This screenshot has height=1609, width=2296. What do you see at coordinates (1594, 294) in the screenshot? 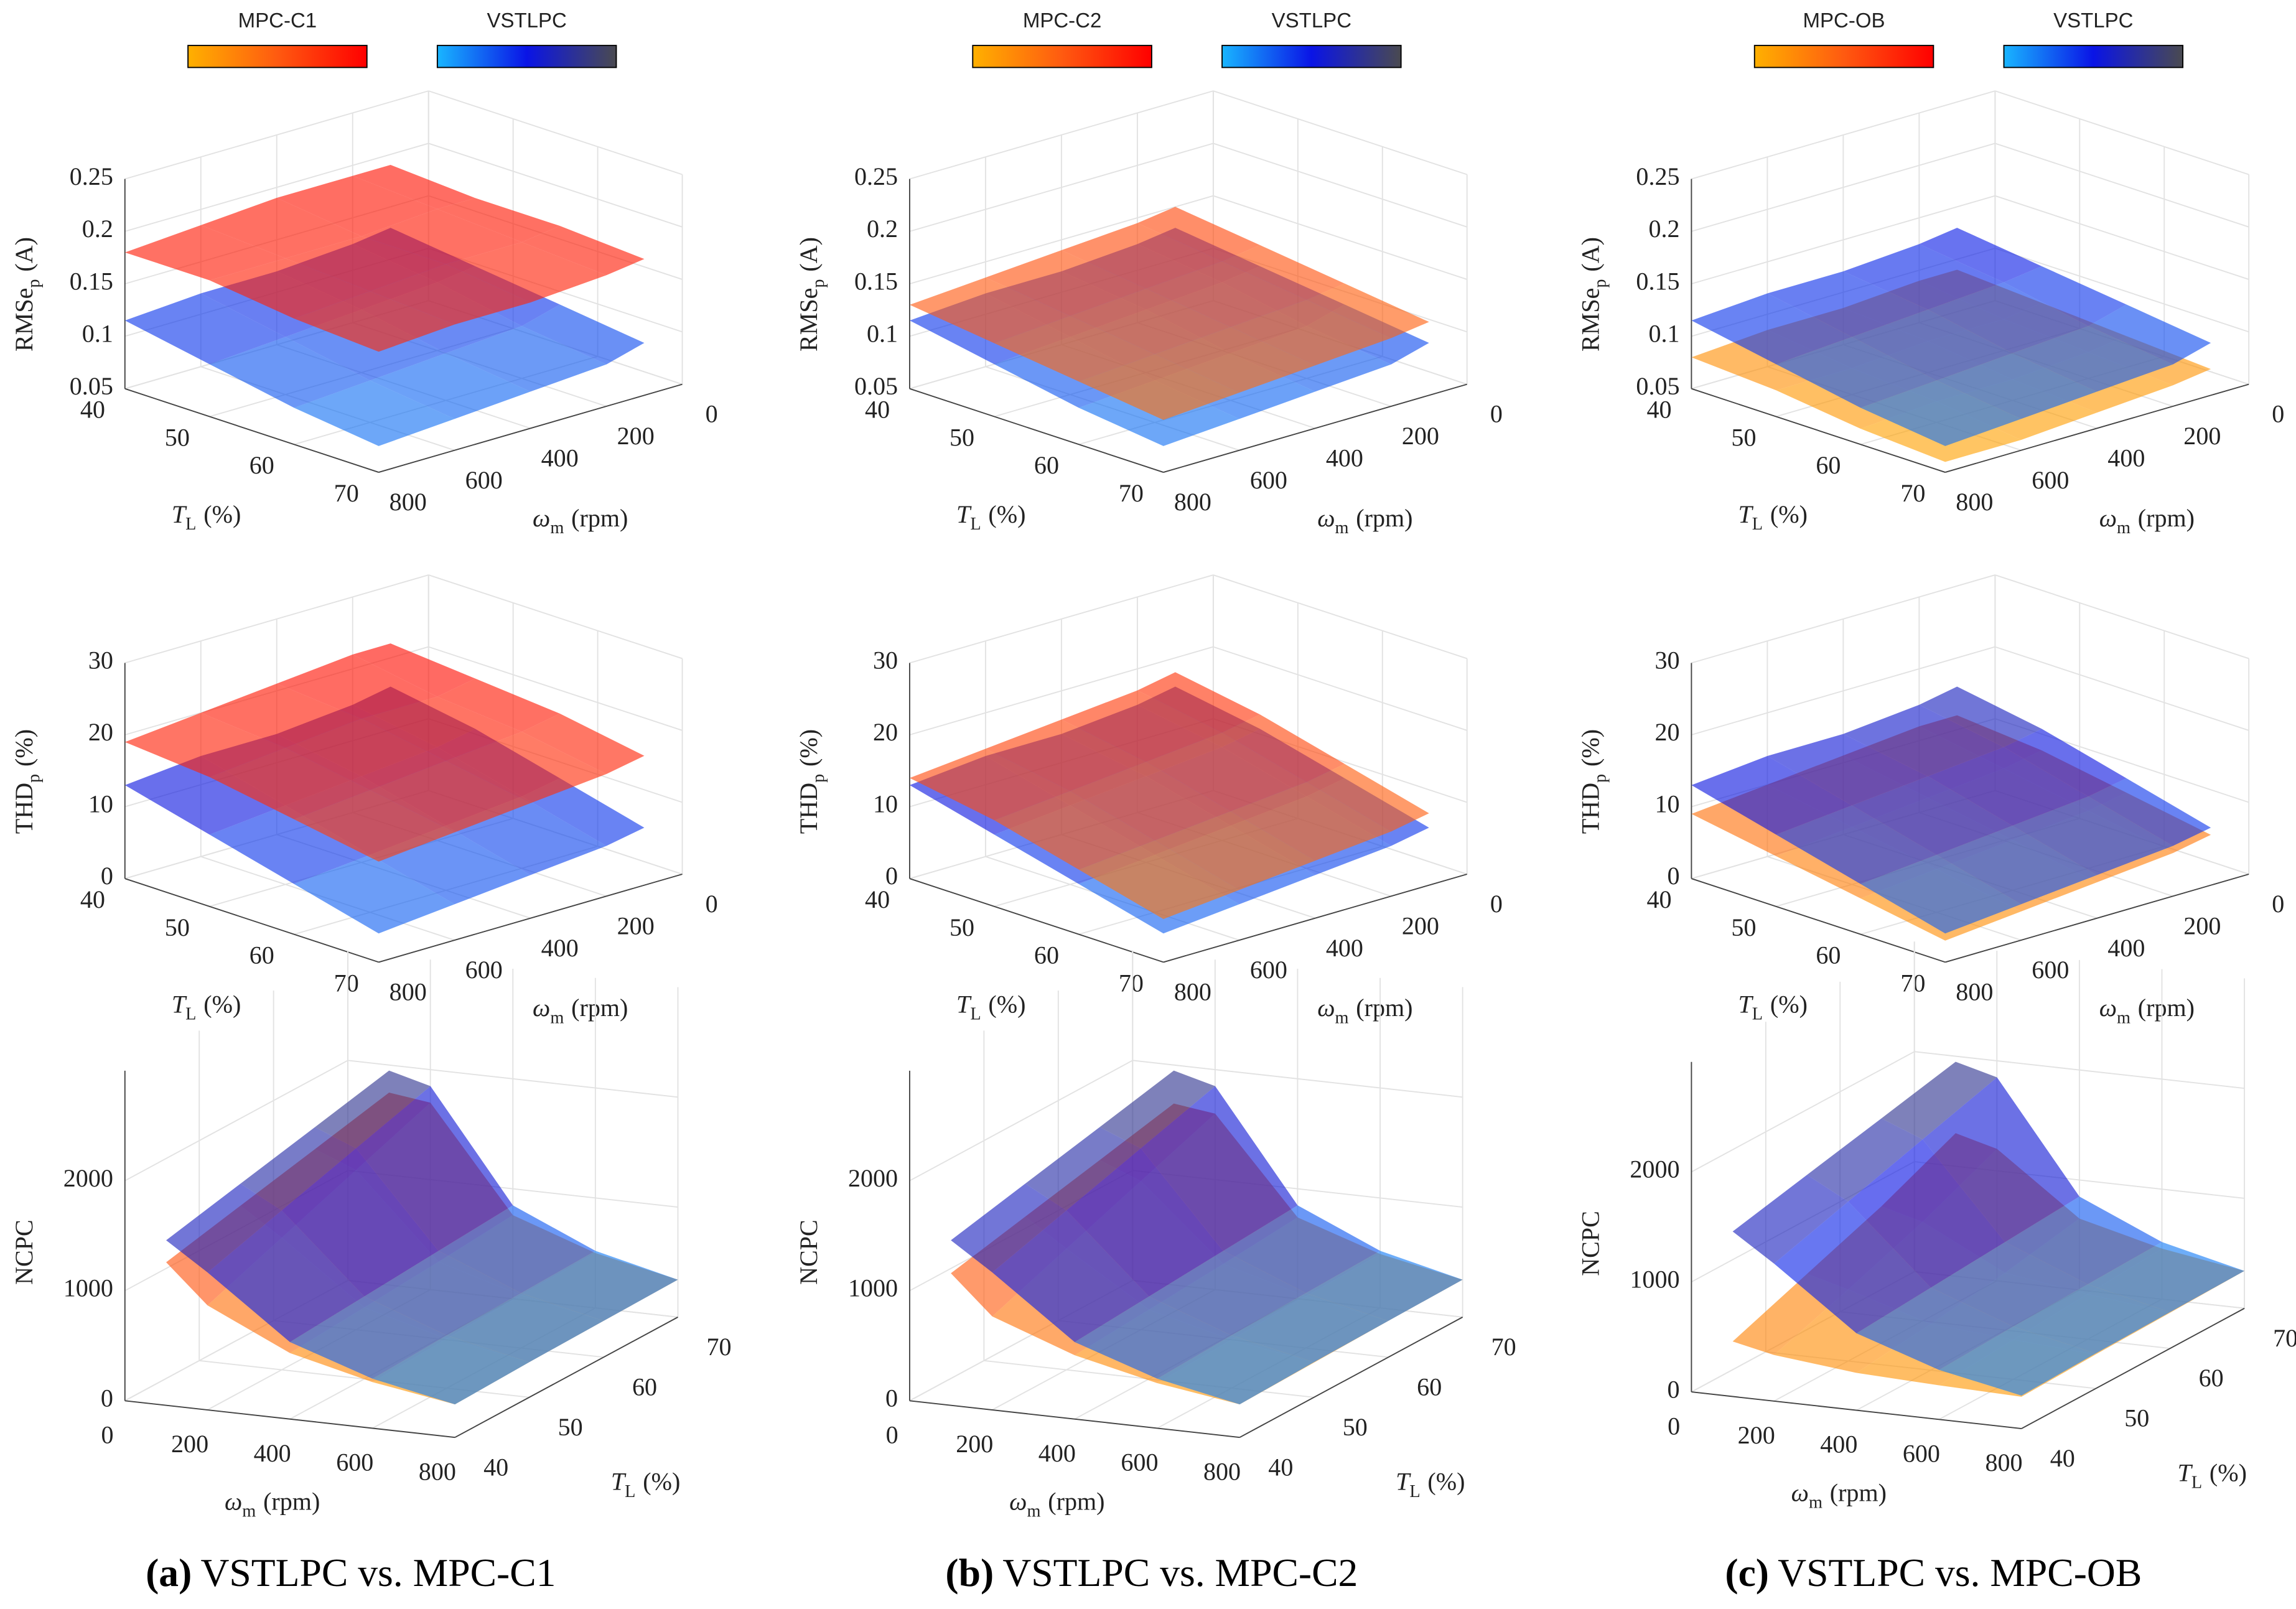
I see `z-axis-title: RMSep(A)` at bounding box center [1594, 294].